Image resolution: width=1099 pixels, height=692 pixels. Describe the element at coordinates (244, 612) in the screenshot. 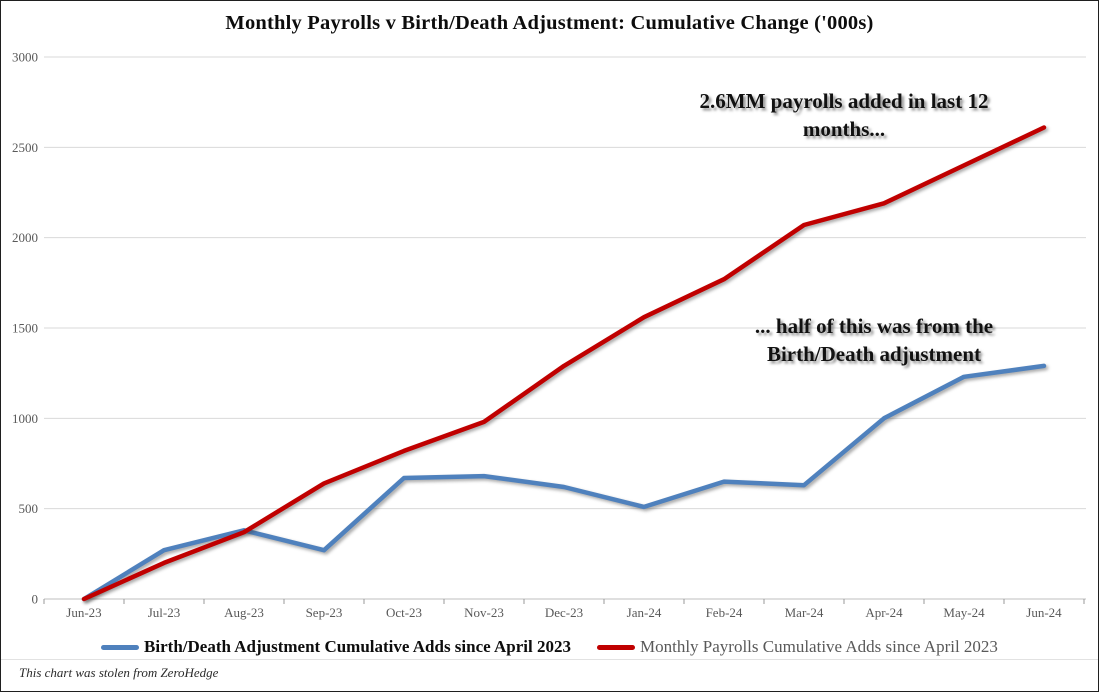

I see `x-axis-label: Aug-23` at that location.